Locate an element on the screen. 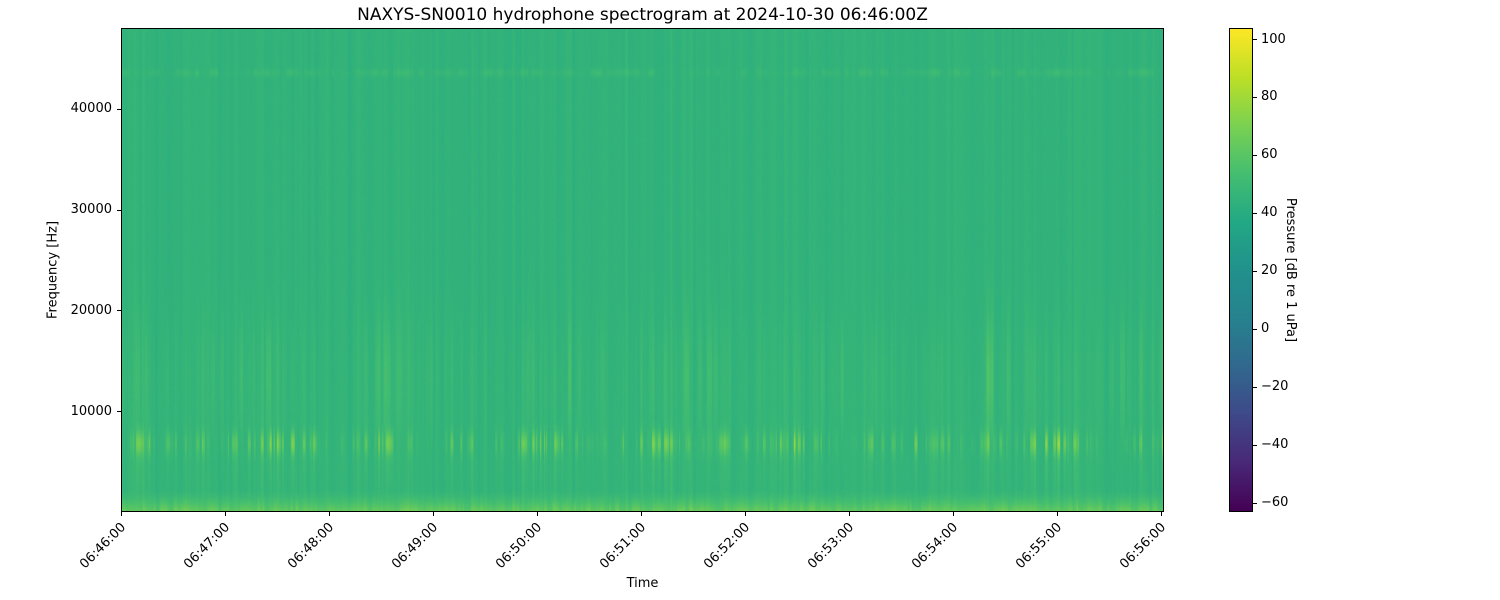 This screenshot has width=1500, height=600. colorbar-tick-label: 0 is located at coordinates (1265, 329).